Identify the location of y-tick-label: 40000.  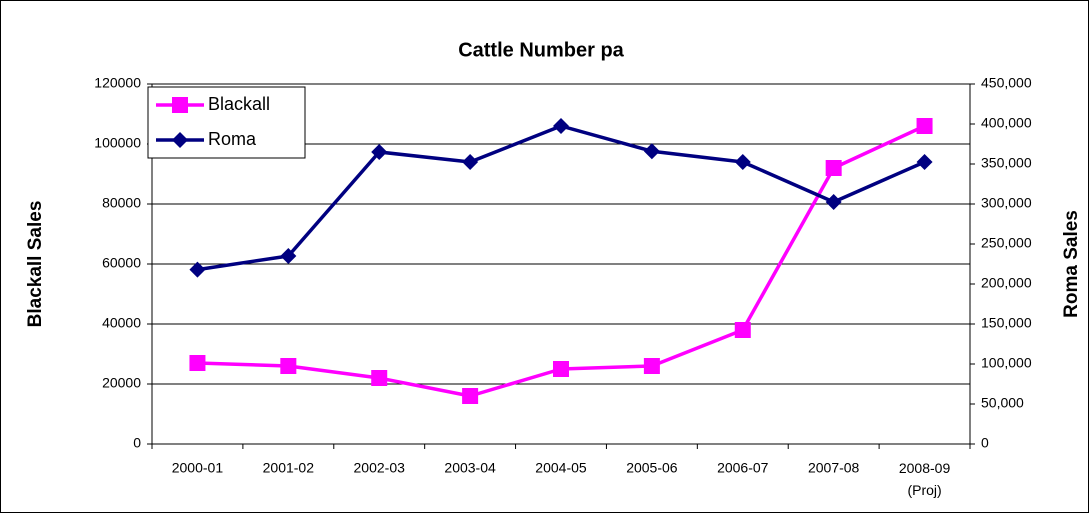
(121, 323).